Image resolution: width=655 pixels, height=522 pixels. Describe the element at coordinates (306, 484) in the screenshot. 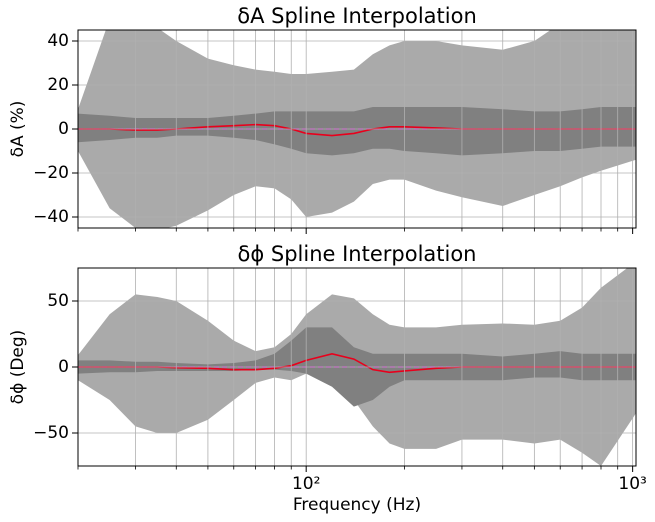

I see `x-tick-label: 10²` at that location.